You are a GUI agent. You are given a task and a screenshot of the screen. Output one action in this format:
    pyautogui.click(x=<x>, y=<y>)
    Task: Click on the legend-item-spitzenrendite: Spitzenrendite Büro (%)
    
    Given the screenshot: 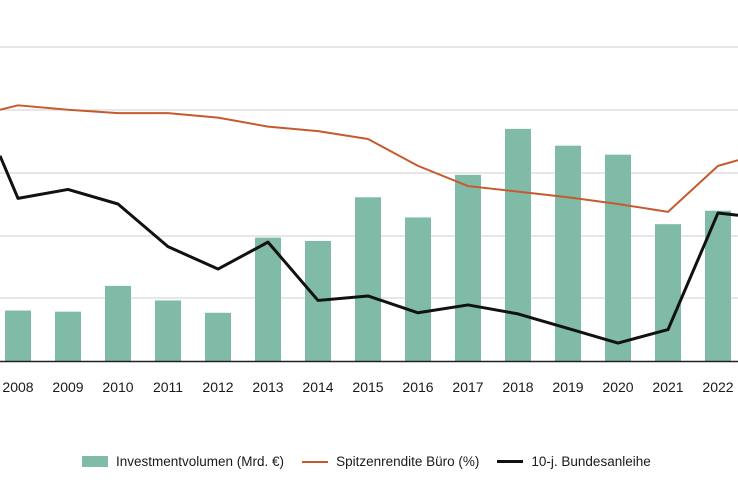 What is the action you would take?
    pyautogui.click(x=390, y=461)
    